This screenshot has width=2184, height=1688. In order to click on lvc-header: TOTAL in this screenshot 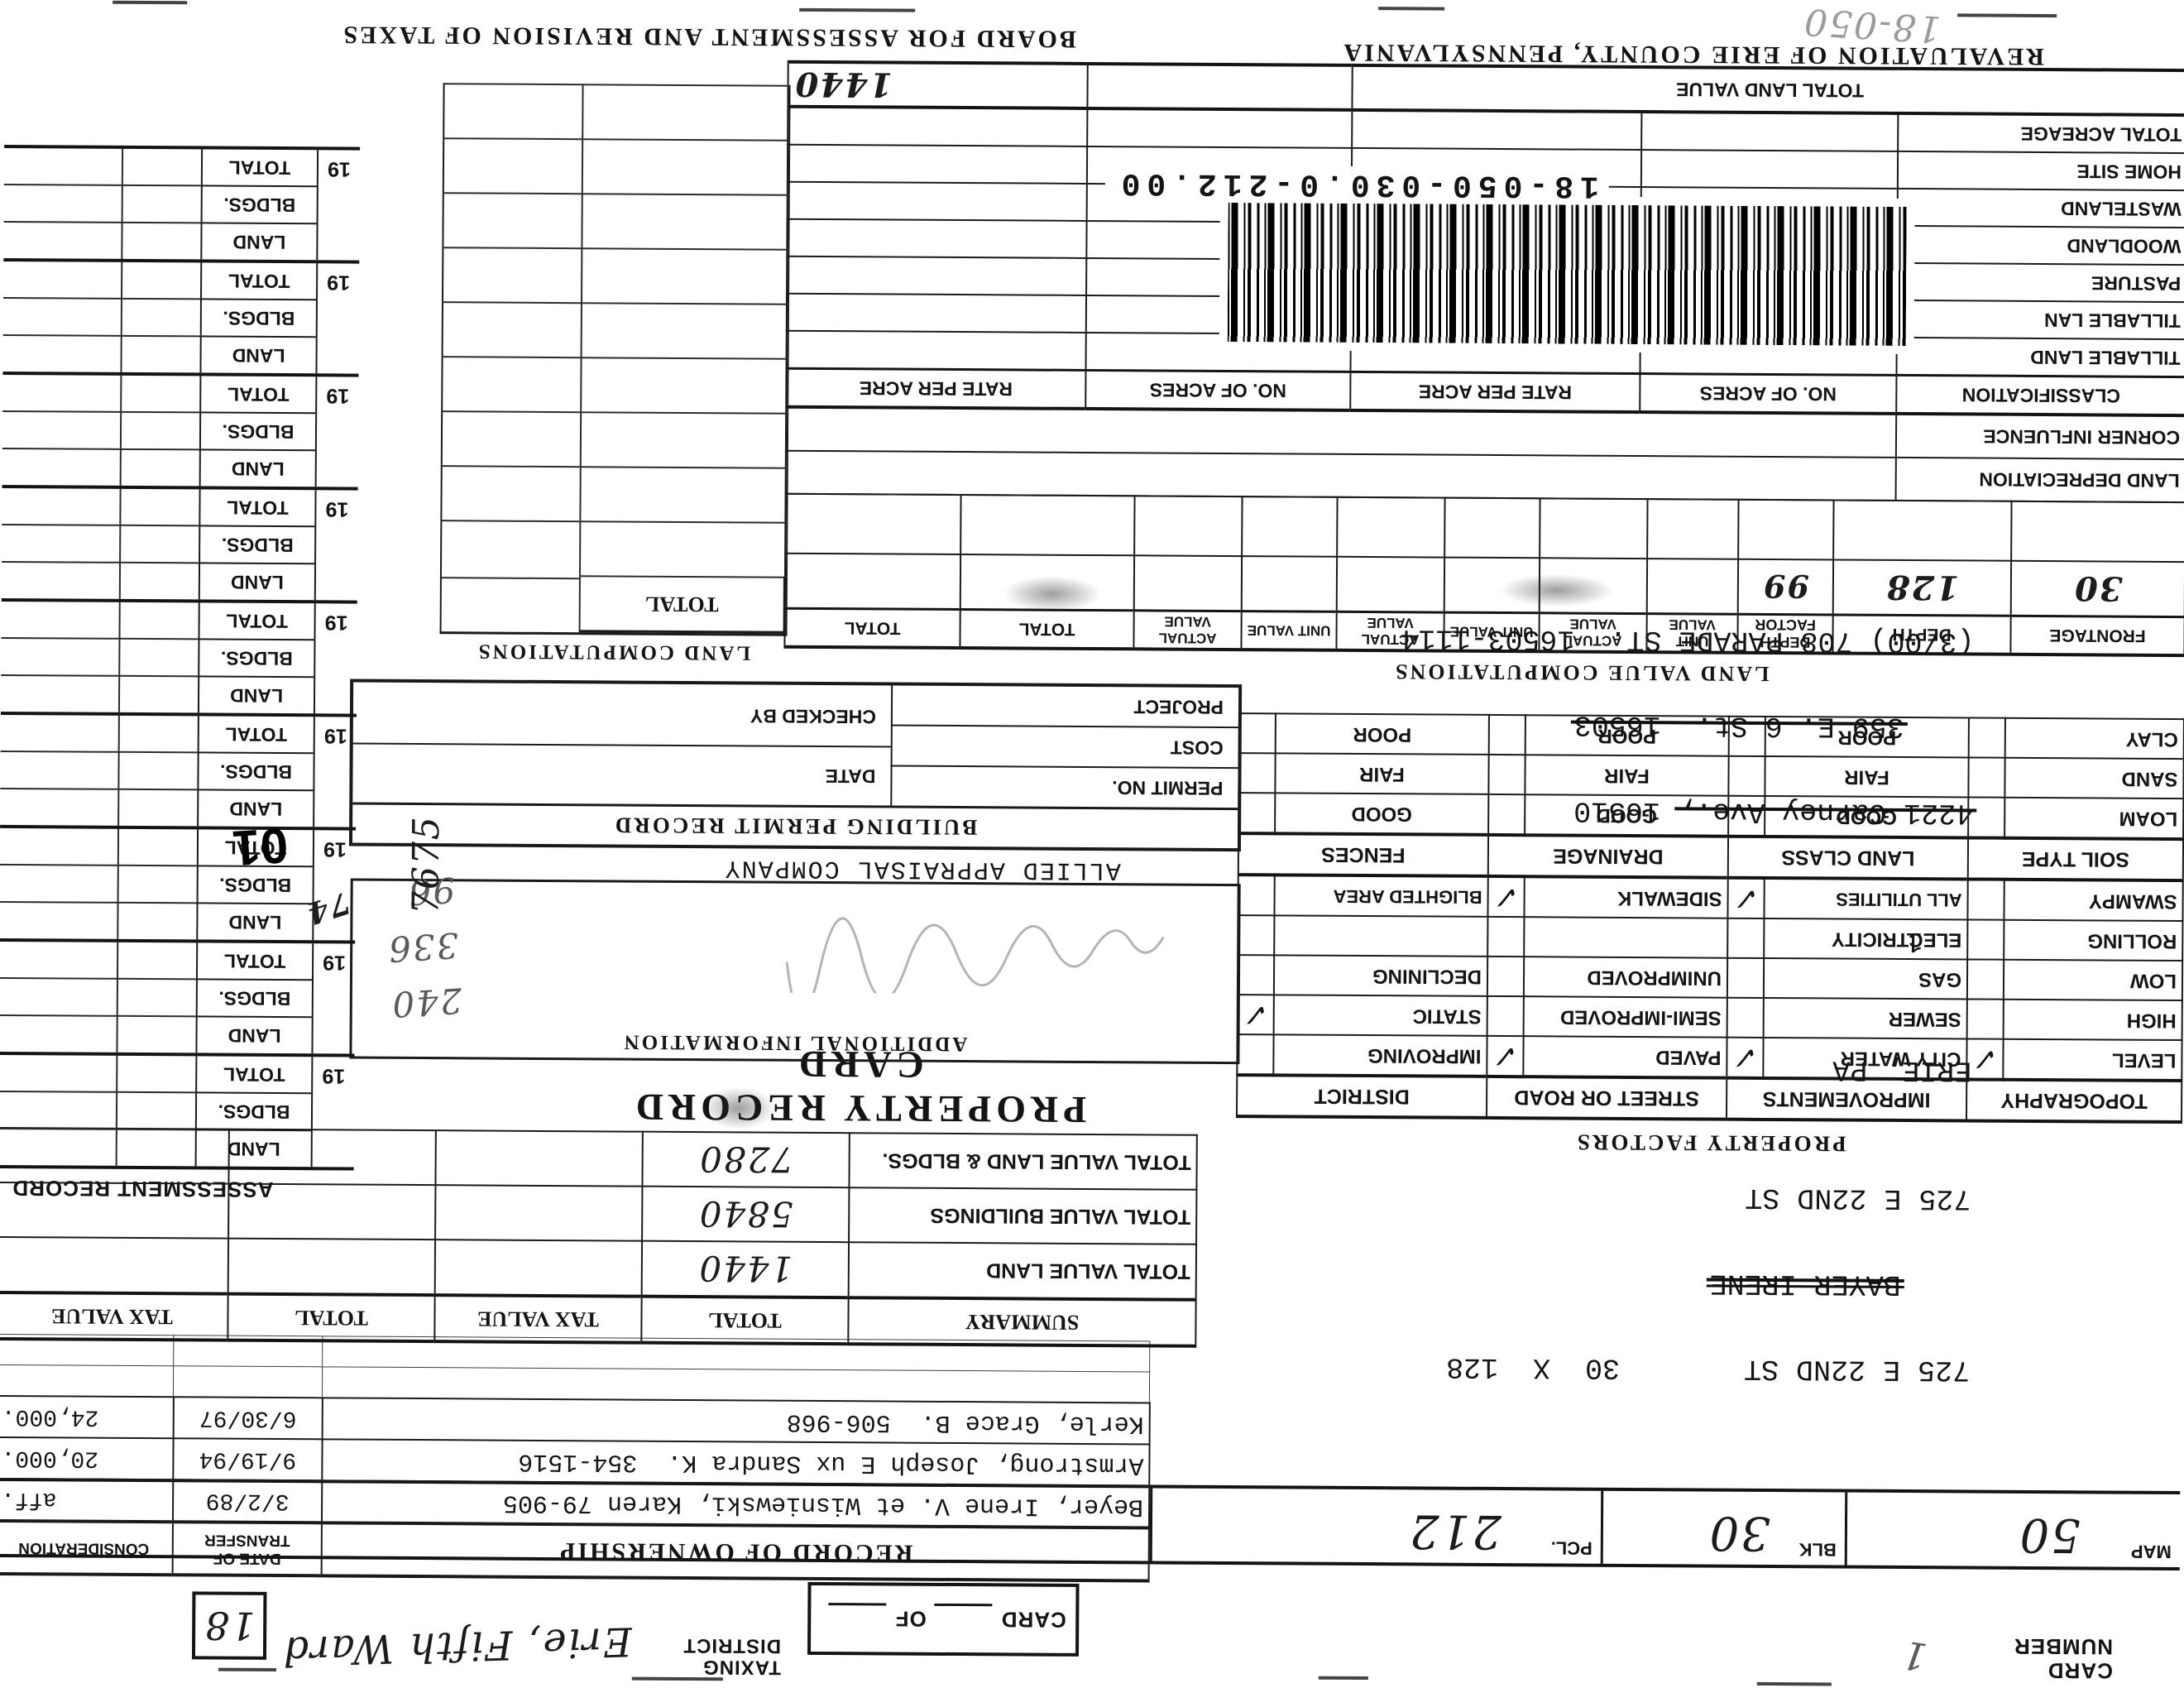, I will do `click(872, 628)`.